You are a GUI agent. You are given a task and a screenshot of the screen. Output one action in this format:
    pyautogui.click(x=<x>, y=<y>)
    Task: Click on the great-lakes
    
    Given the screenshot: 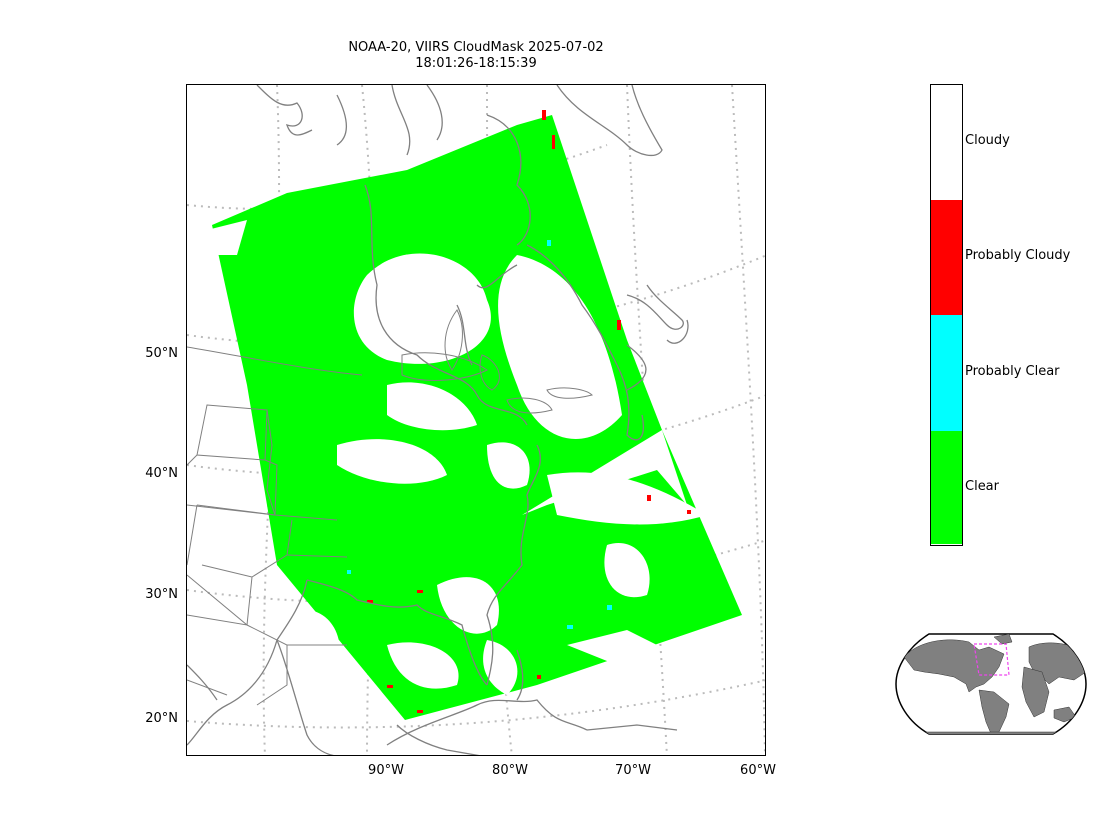 What is the action you would take?
    pyautogui.click(x=497, y=361)
    